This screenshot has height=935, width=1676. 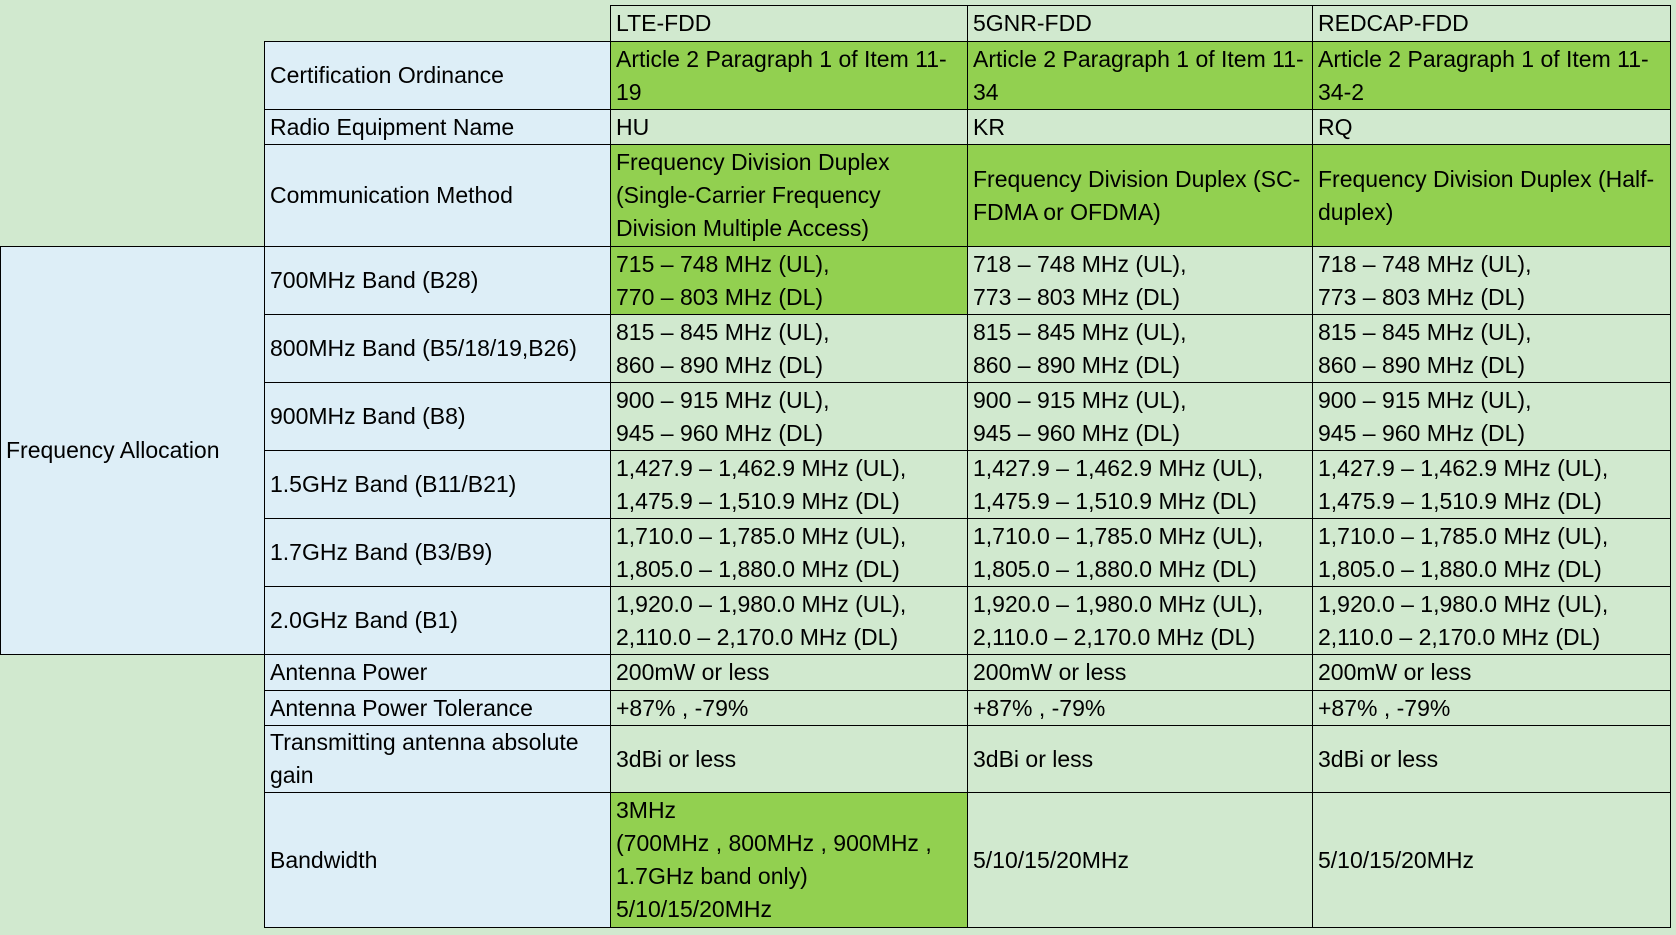 What do you see at coordinates (437, 484) in the screenshot?
I see `row-label: 1.5GHz Band (B11/B21)` at bounding box center [437, 484].